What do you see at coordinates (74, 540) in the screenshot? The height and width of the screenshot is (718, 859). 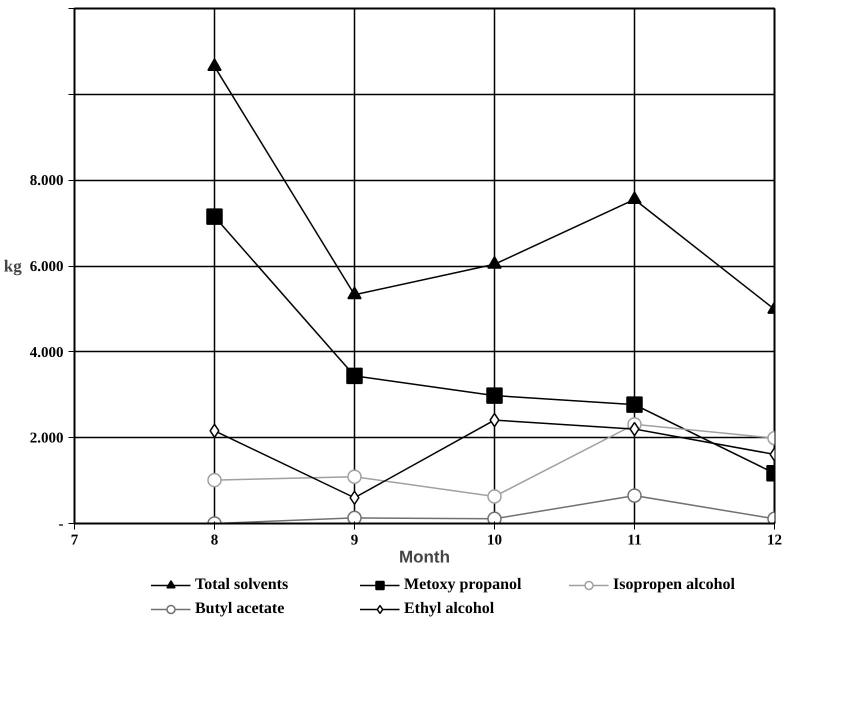 I see `x-tick-label: 7` at bounding box center [74, 540].